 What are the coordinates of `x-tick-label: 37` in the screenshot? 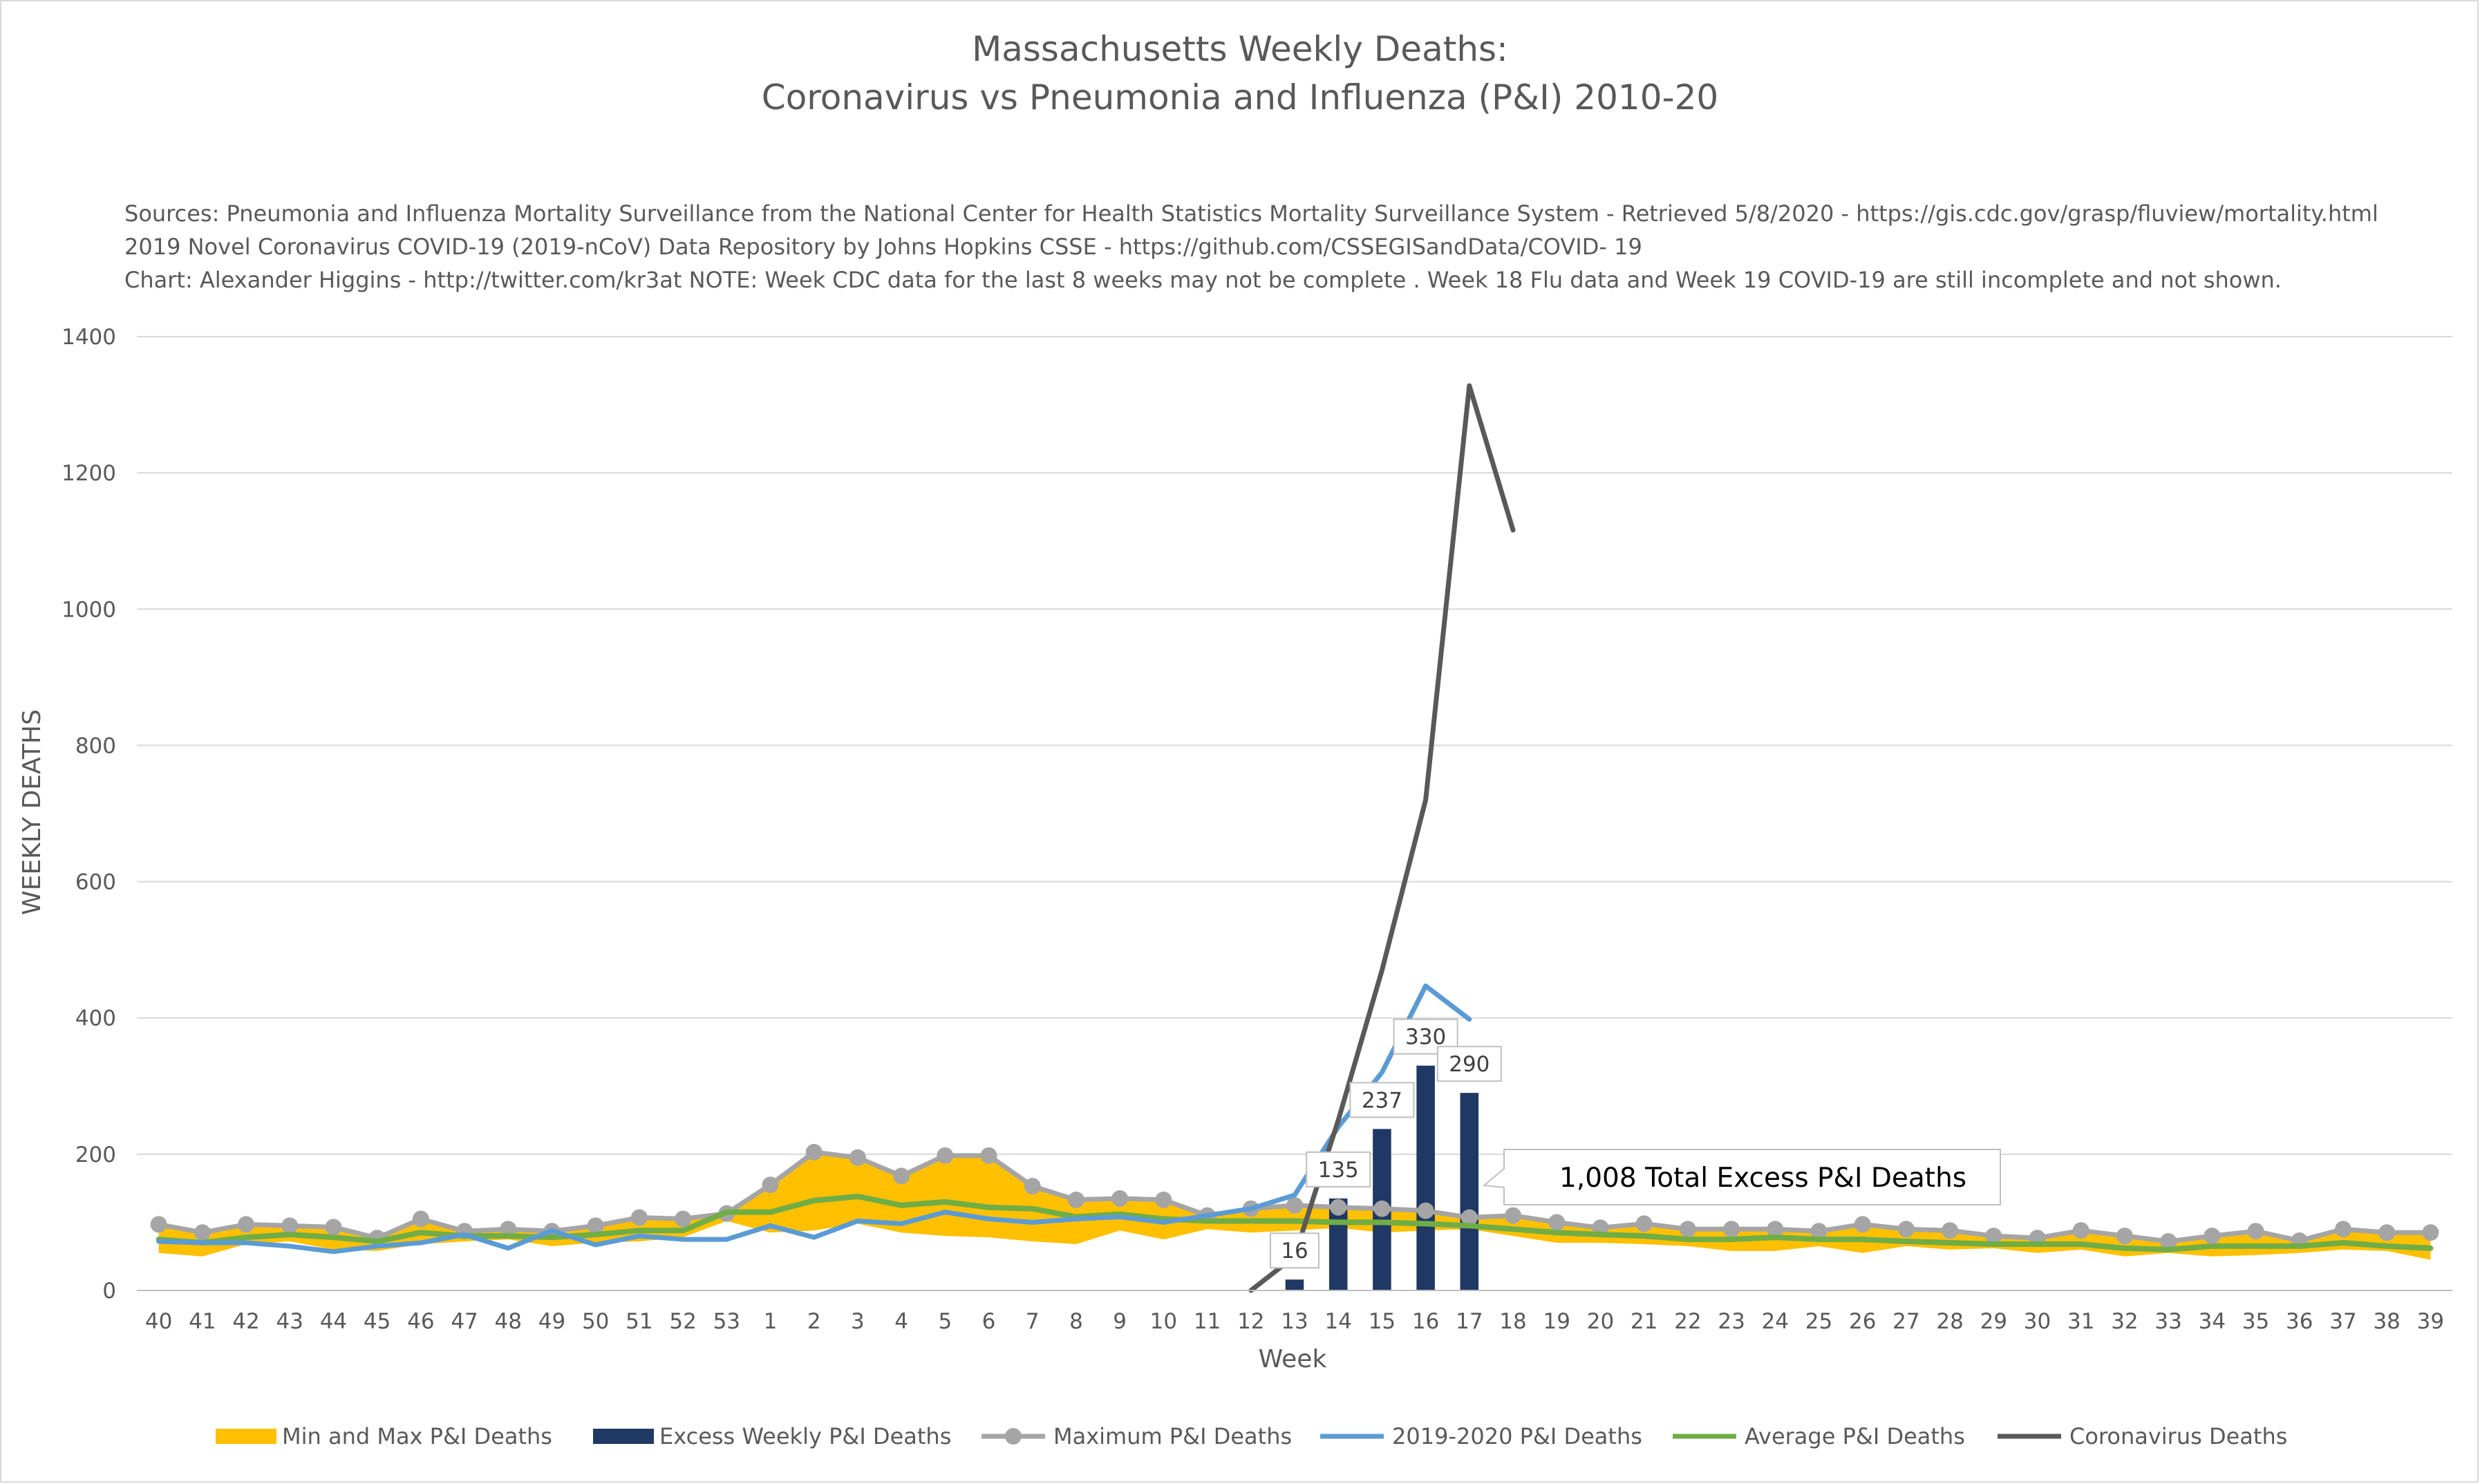 It's located at (2342, 1321).